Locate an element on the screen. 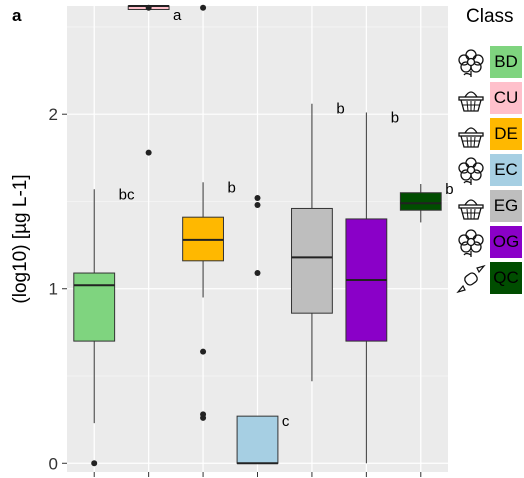 This screenshot has width=524, height=478. legend-swatch: EG is located at coordinates (506, 206).